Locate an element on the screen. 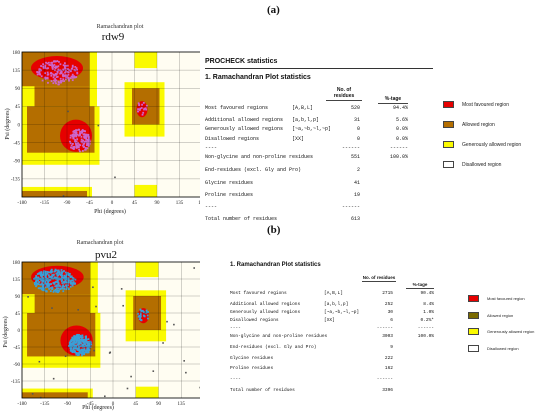 The height and width of the screenshot is (411, 550). legend-label: Generously allowed region is located at coordinates (511, 331).